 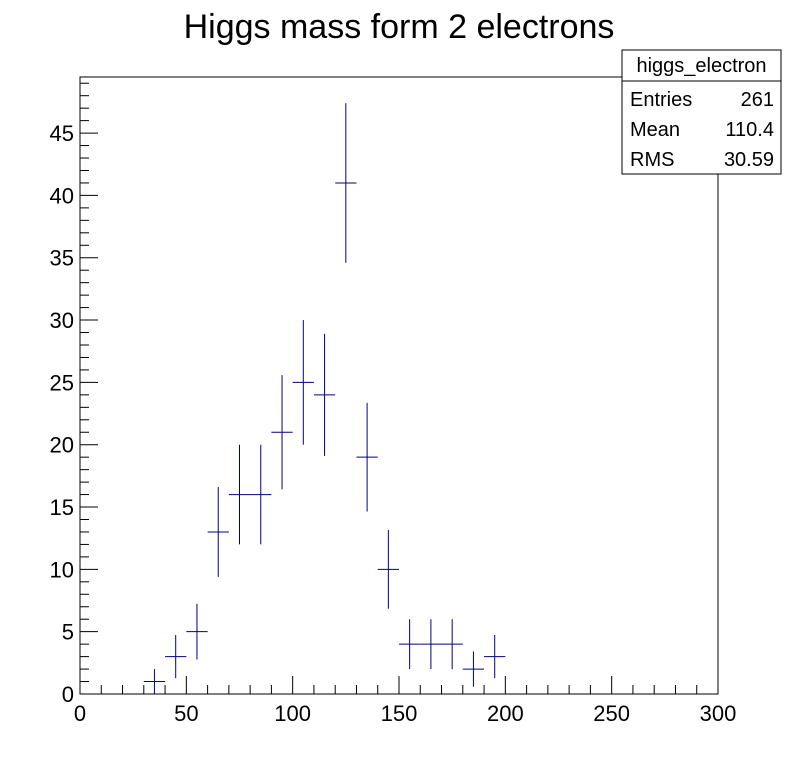 I want to click on stats-mean-label: Mean, so click(x=655, y=130).